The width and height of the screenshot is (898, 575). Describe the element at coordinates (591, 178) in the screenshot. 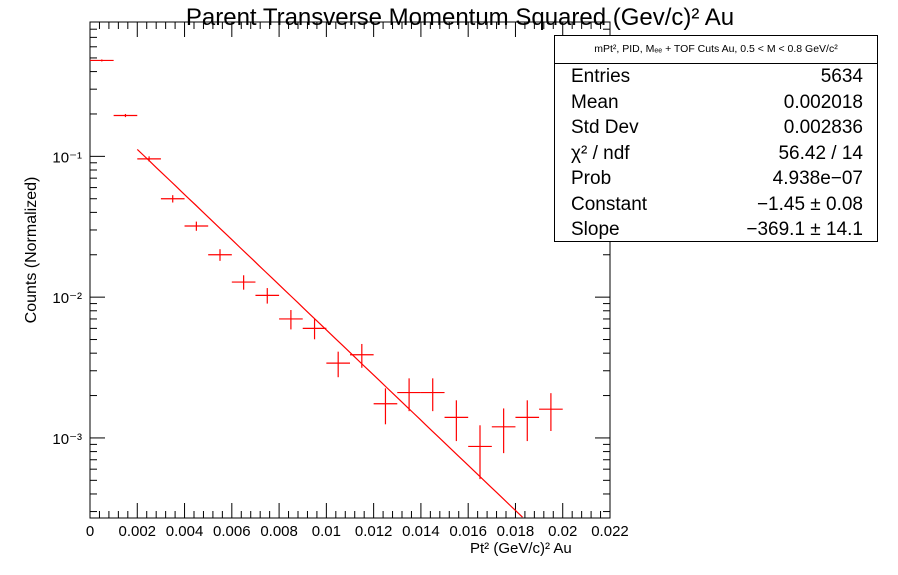

I see `stats-label: Prob` at that location.